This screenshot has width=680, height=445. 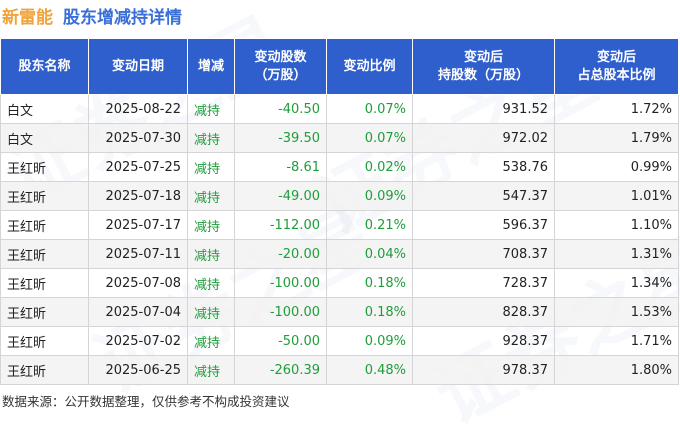 What do you see at coordinates (483, 196) in the screenshot?
I see `cell-after-holding: 547.37` at bounding box center [483, 196].